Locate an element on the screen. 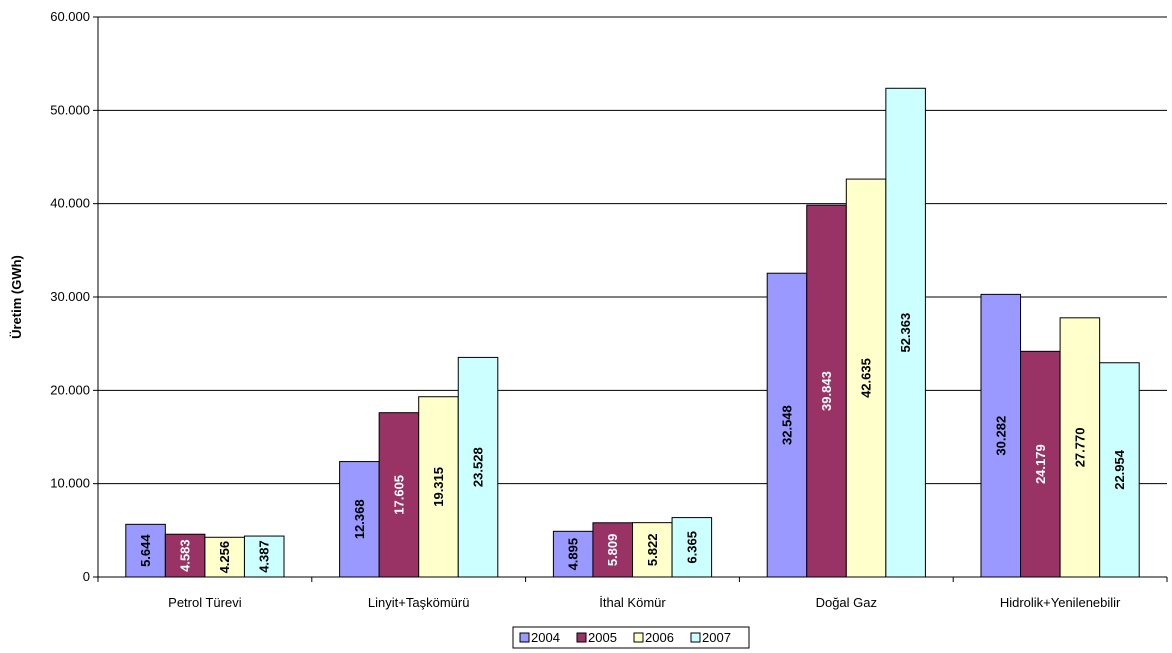  legend-box is located at coordinates (631, 637).